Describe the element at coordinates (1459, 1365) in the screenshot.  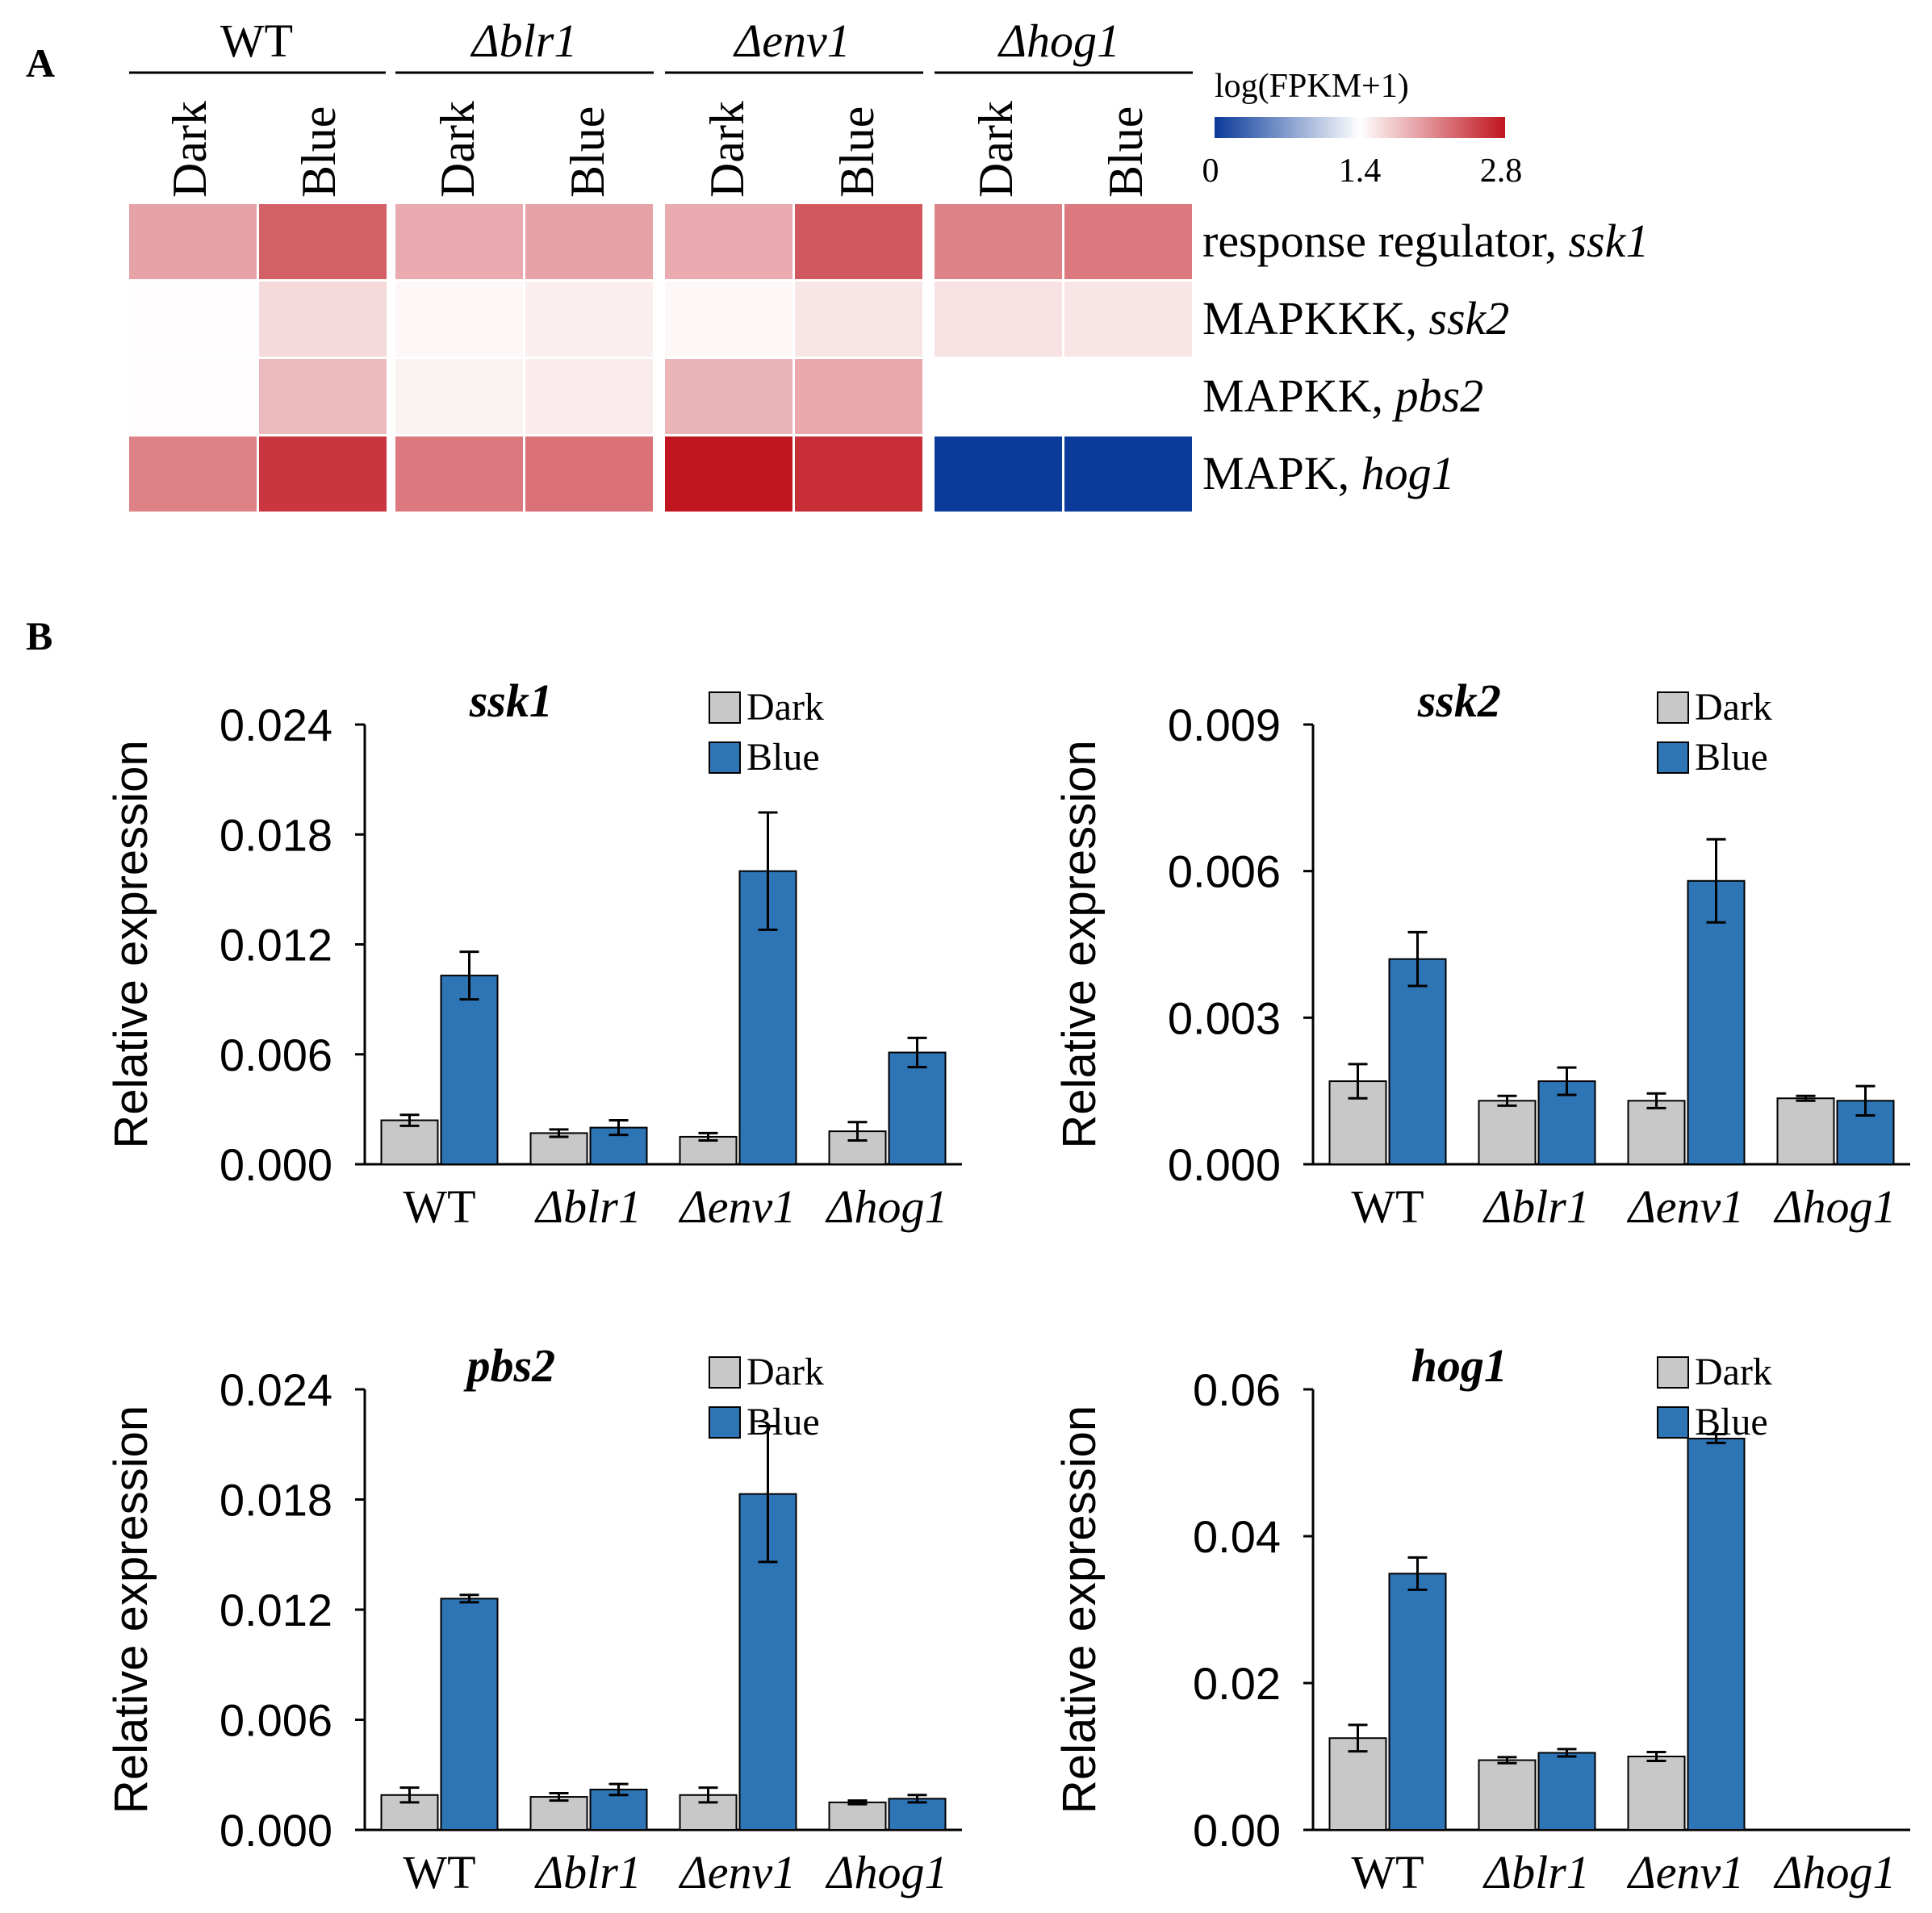
I see `chart-title: hog1` at that location.